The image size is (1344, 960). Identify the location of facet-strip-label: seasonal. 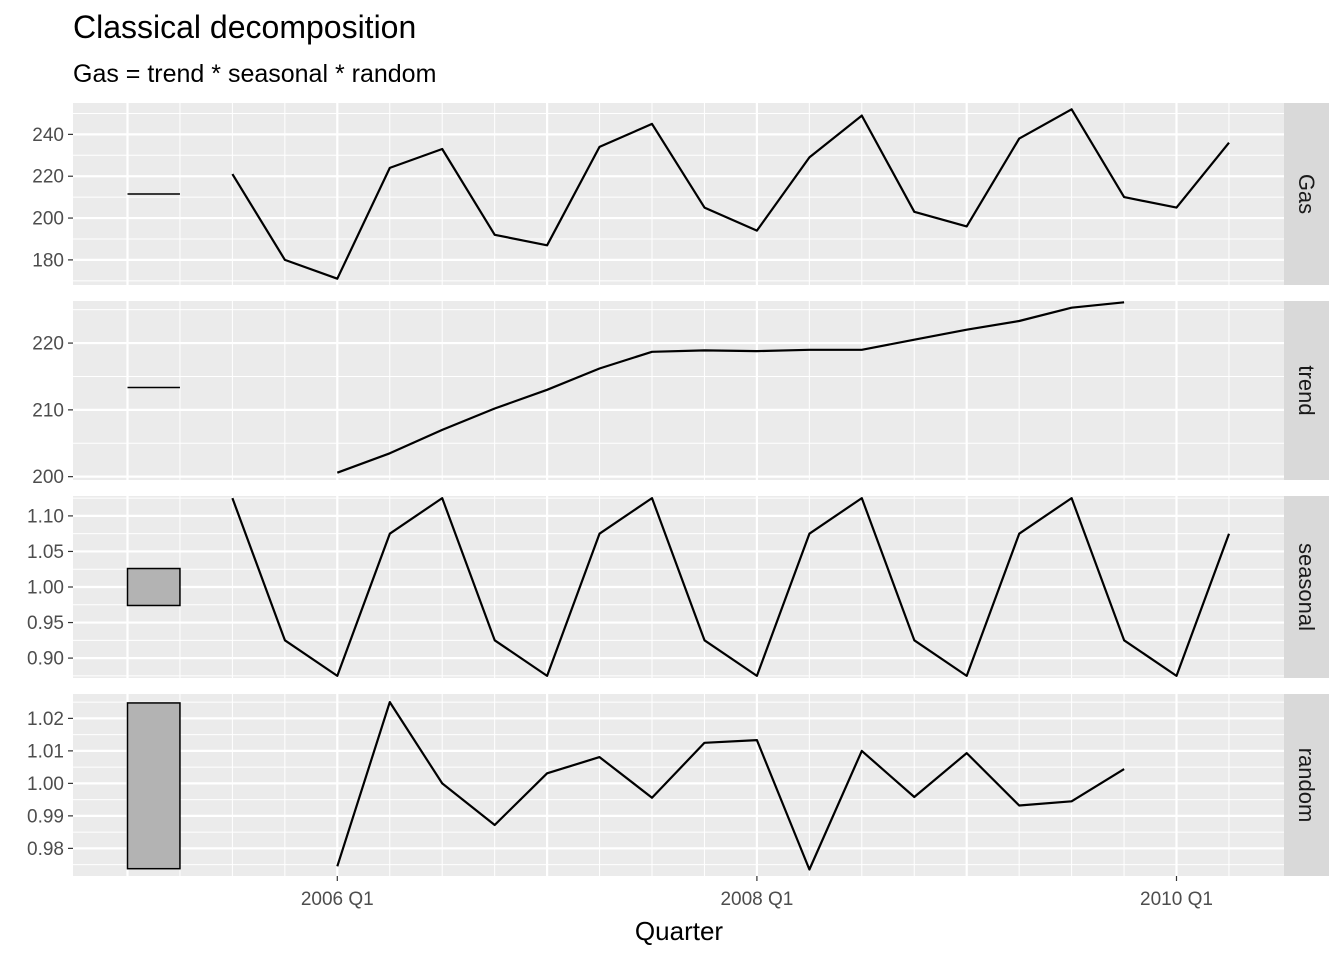
(1306, 587).